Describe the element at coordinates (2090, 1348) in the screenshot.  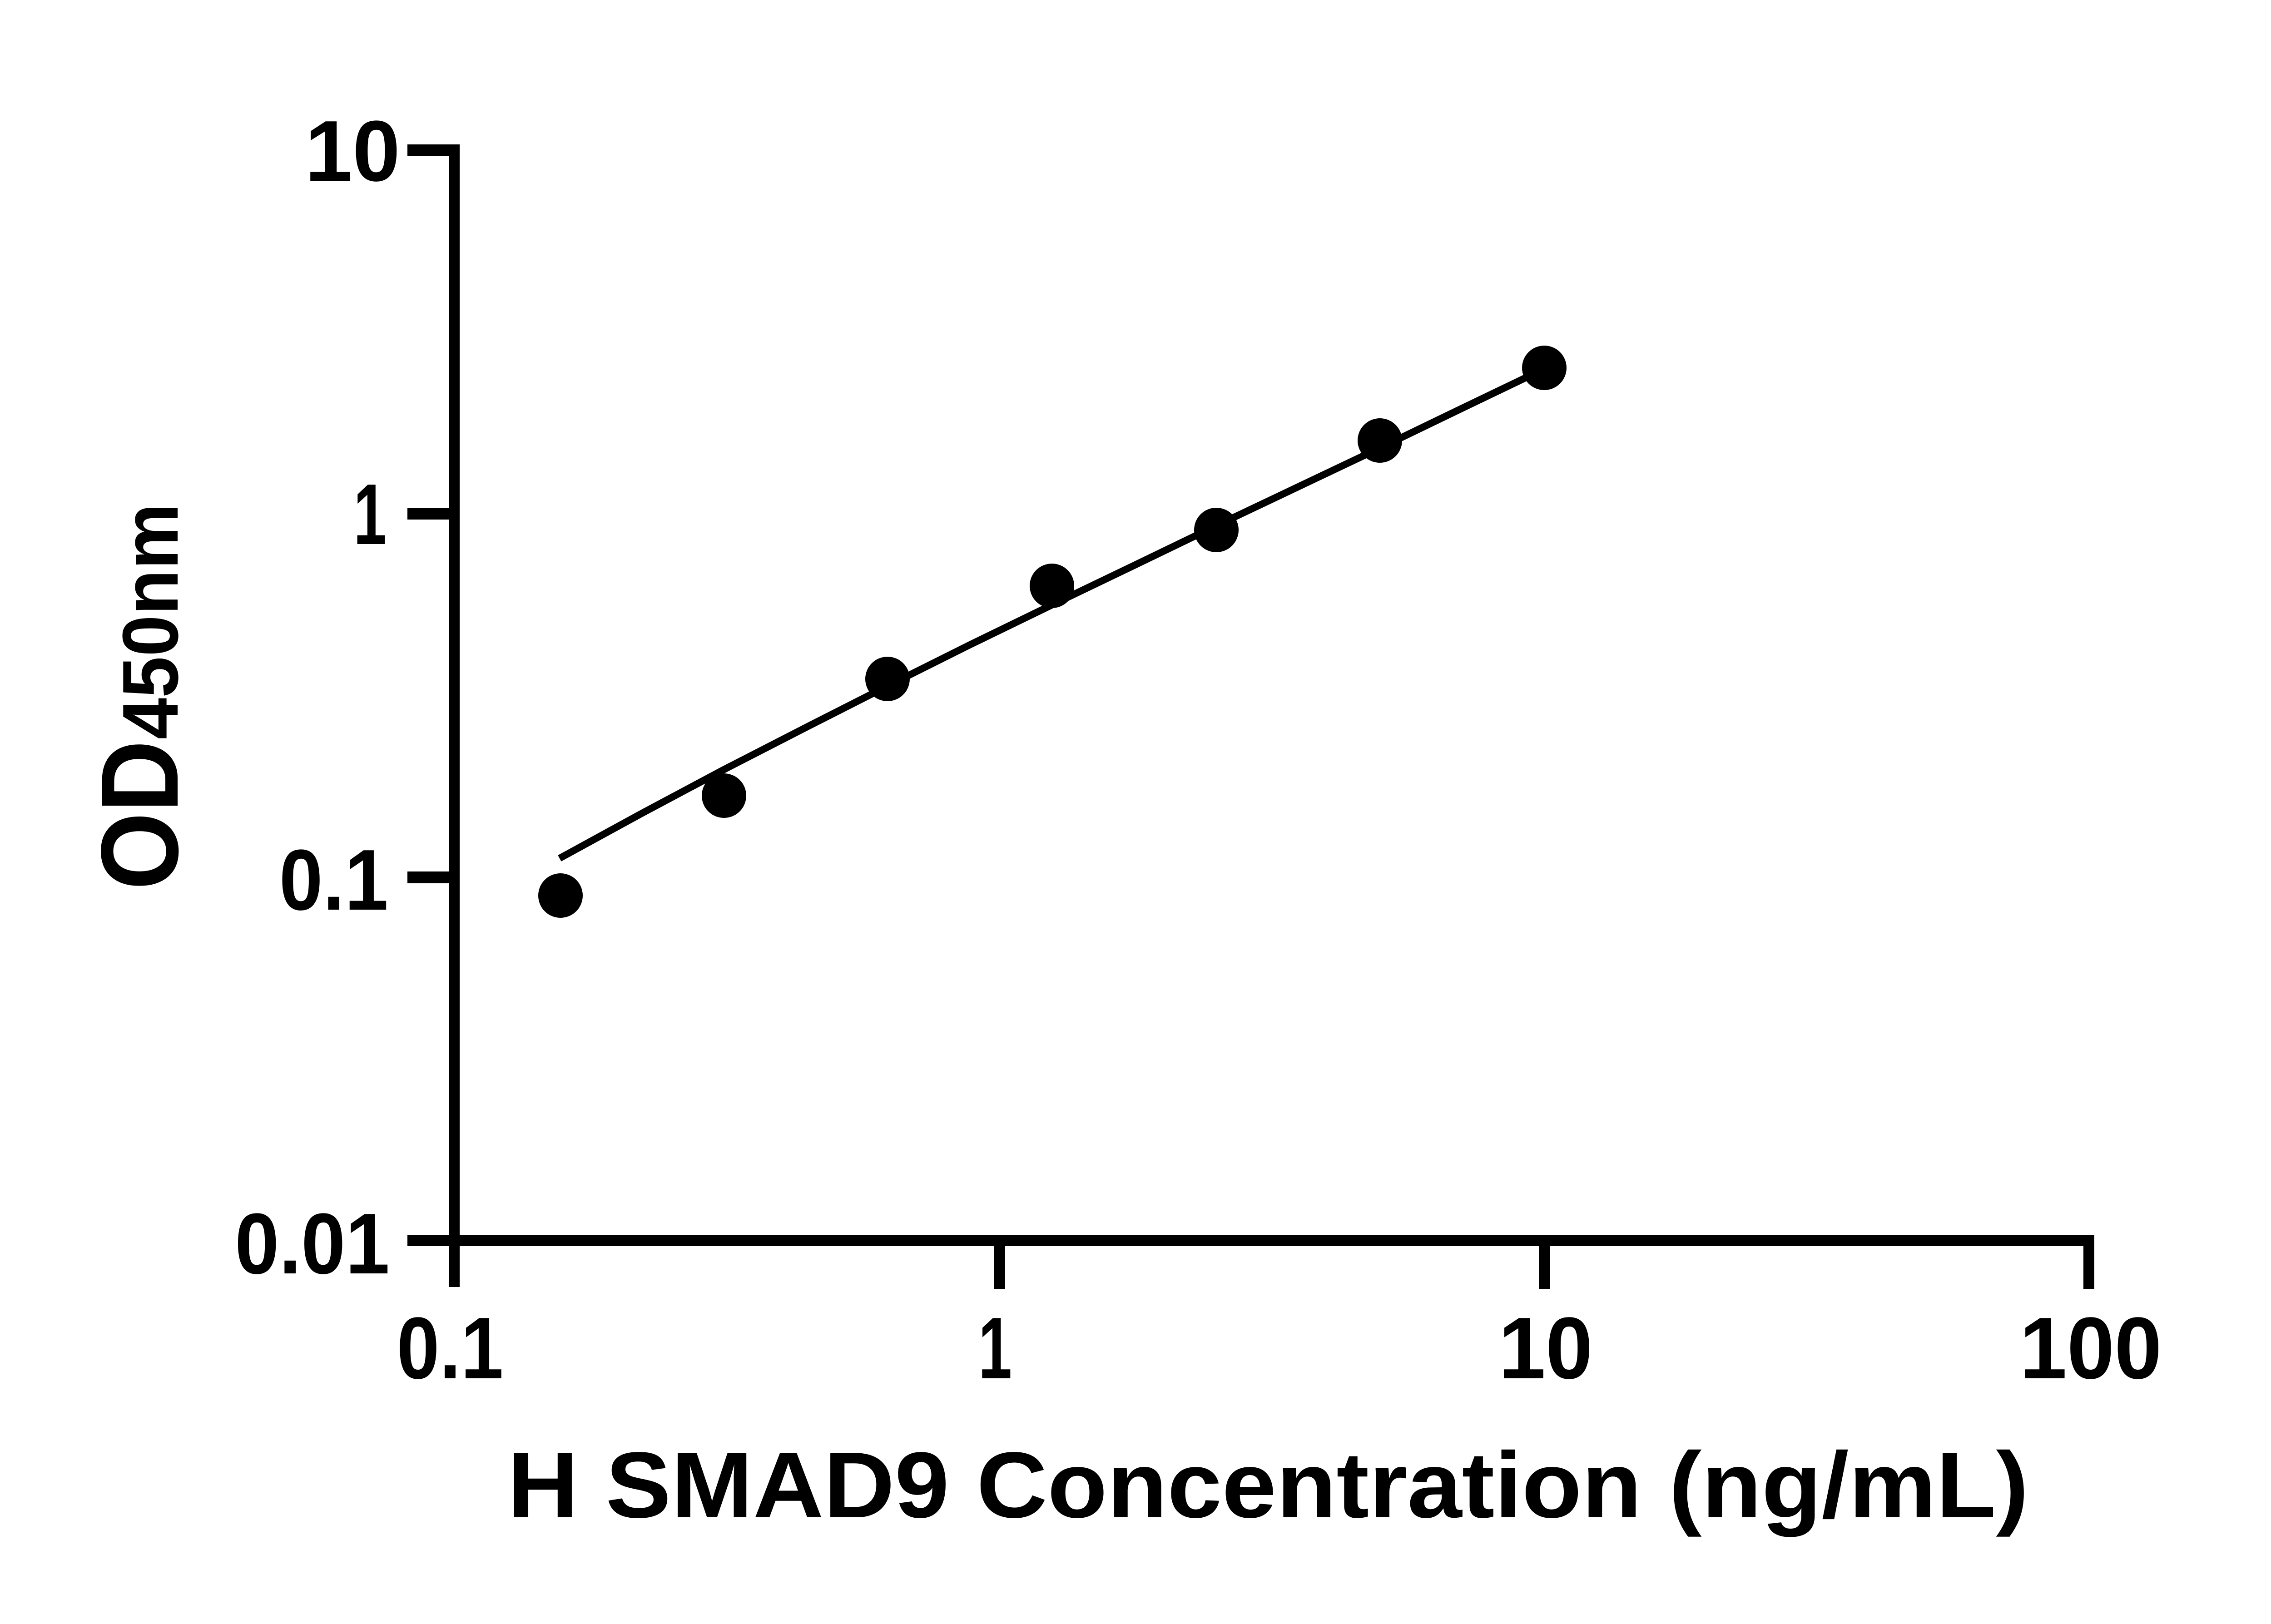
I see `svg-text: 100` at that location.